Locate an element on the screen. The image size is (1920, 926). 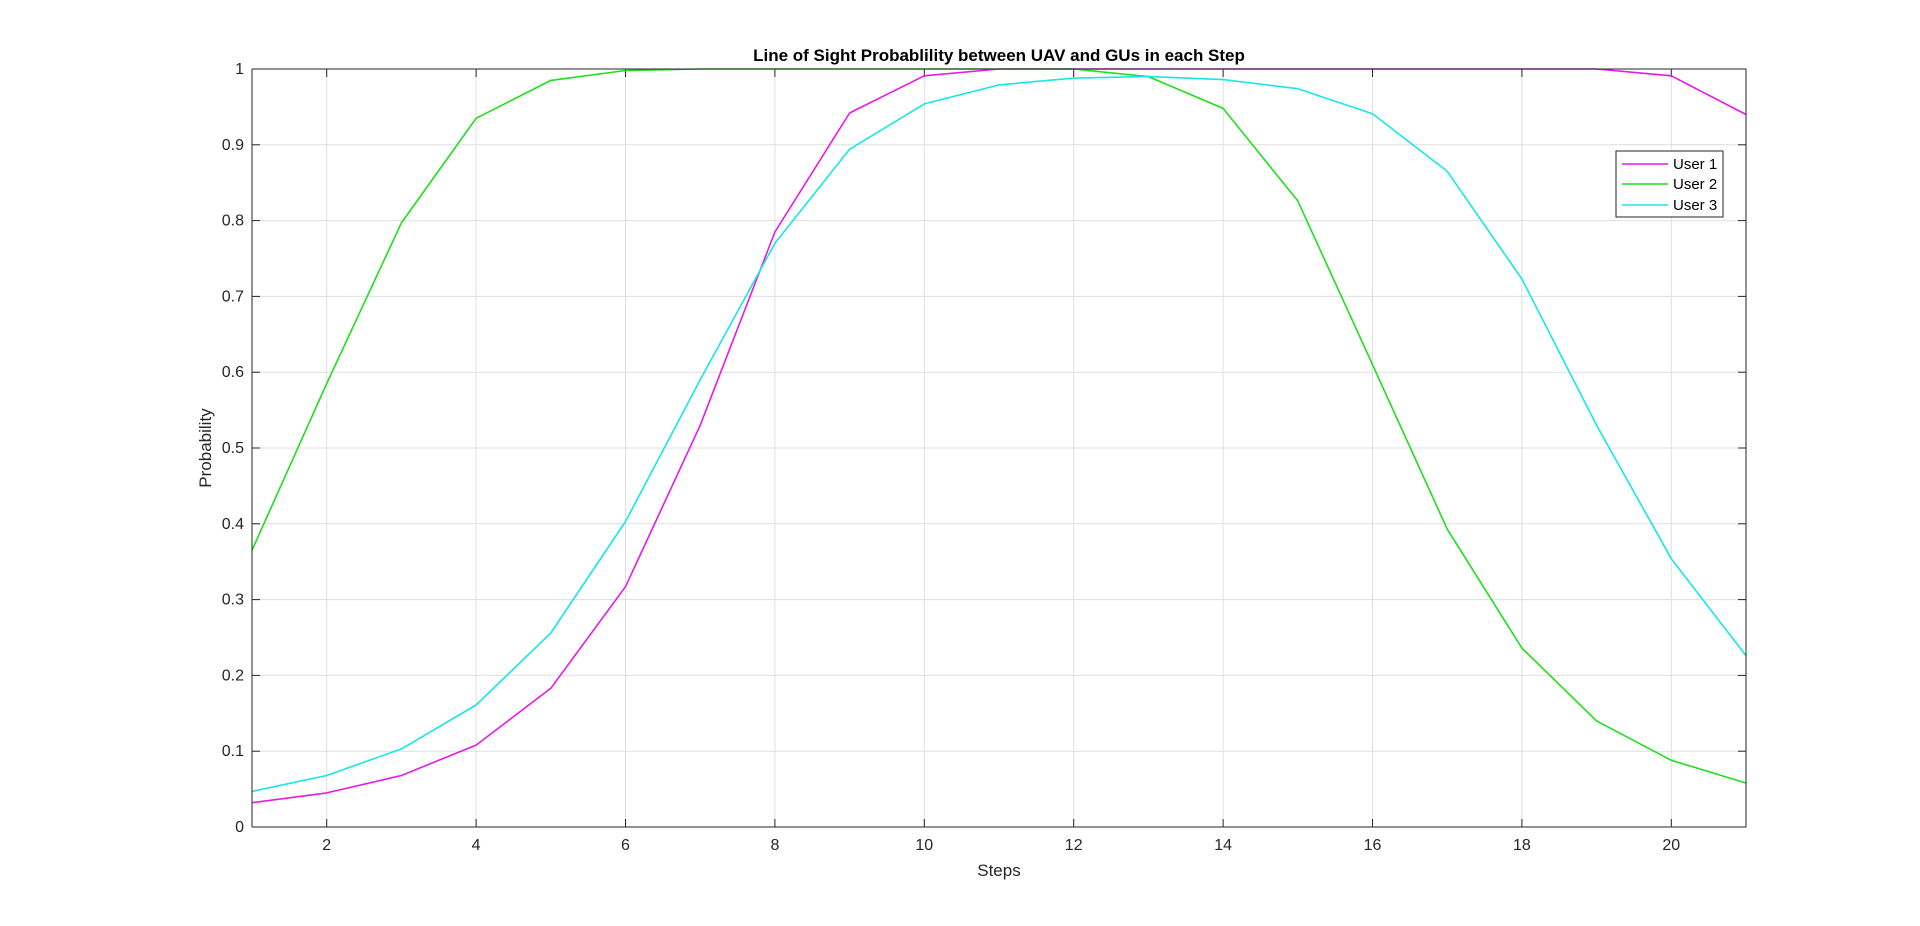
y-tick-label: 0.1 is located at coordinates (233, 751).